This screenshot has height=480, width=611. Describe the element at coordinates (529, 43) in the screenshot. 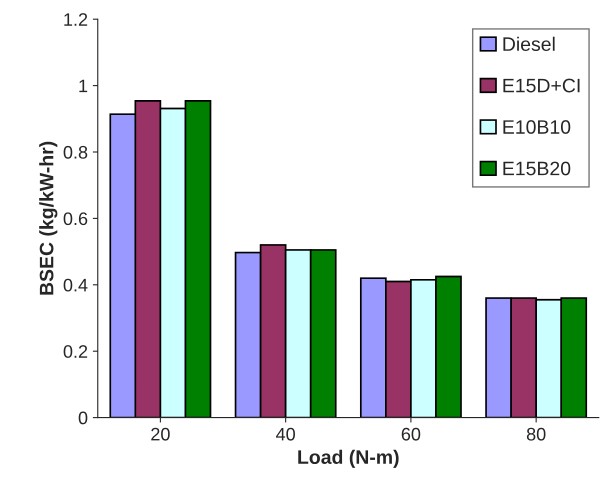

I see `legend-label: Diesel` at that location.